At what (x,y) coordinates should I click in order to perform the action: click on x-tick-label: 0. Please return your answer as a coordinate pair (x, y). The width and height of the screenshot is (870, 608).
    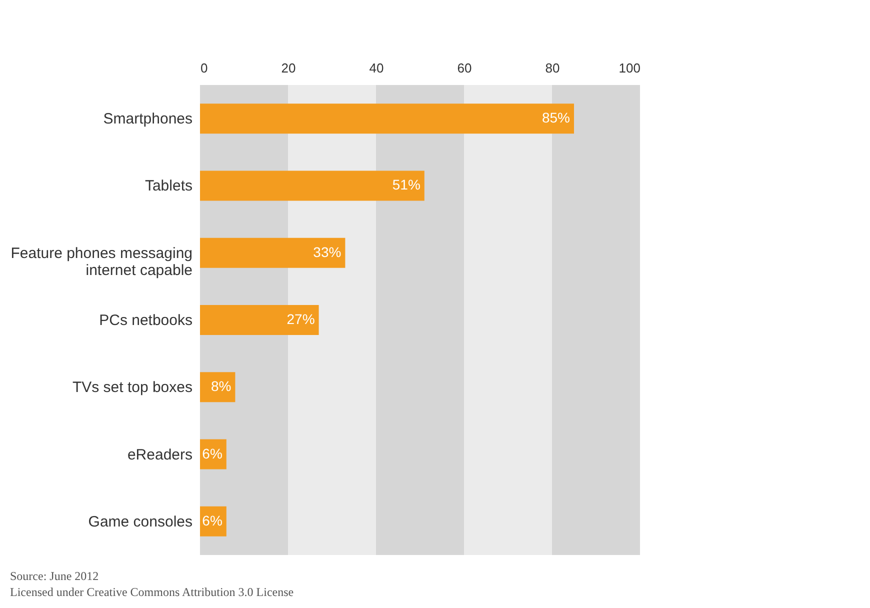
    Looking at the image, I should click on (204, 68).